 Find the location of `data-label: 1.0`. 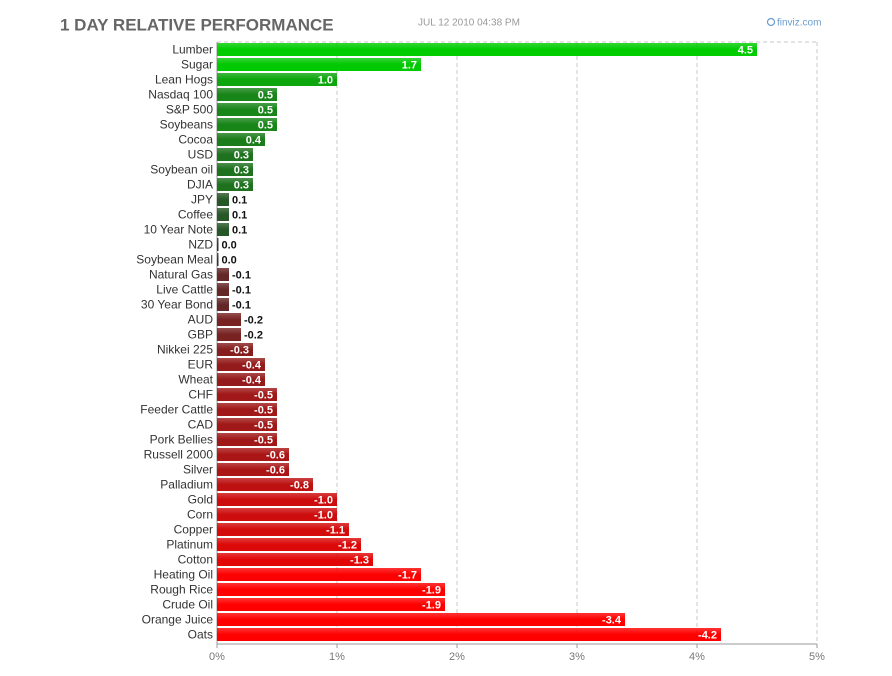

data-label: 1.0 is located at coordinates (325, 80).